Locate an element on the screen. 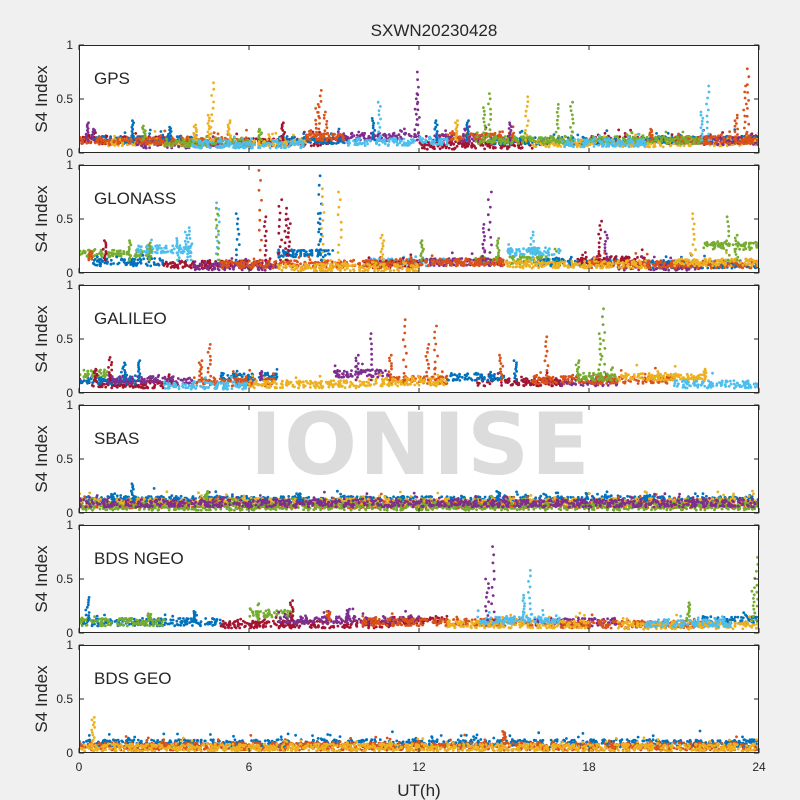  data-points is located at coordinates (419, 221).